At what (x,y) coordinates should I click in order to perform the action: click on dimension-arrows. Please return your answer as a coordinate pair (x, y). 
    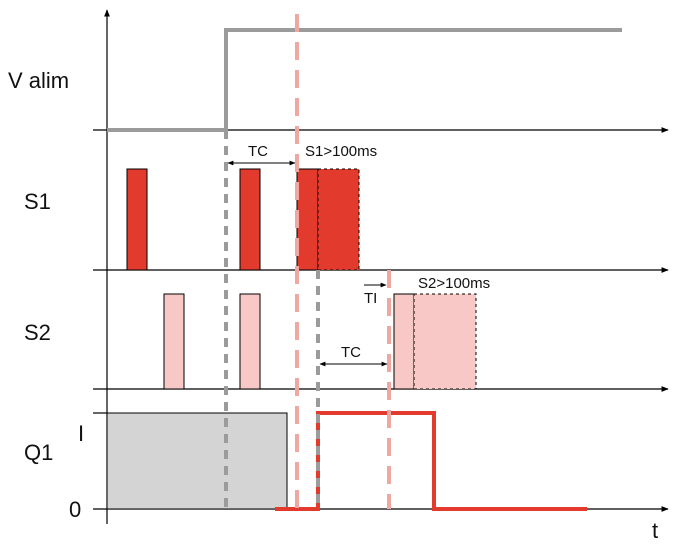
    Looking at the image, I should click on (307, 263).